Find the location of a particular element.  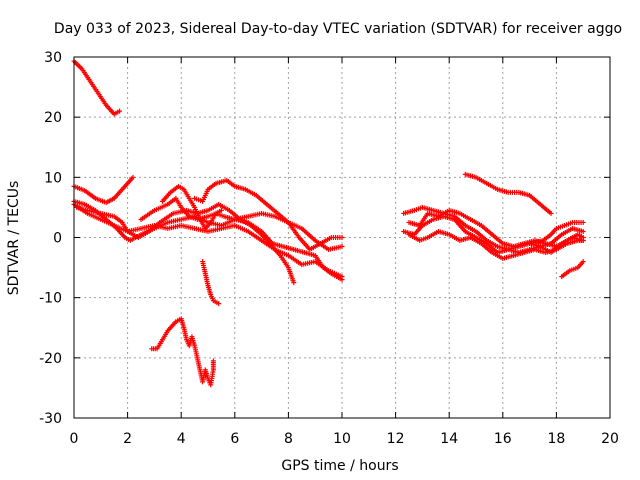

series-track-p is located at coordinates (556, 233).